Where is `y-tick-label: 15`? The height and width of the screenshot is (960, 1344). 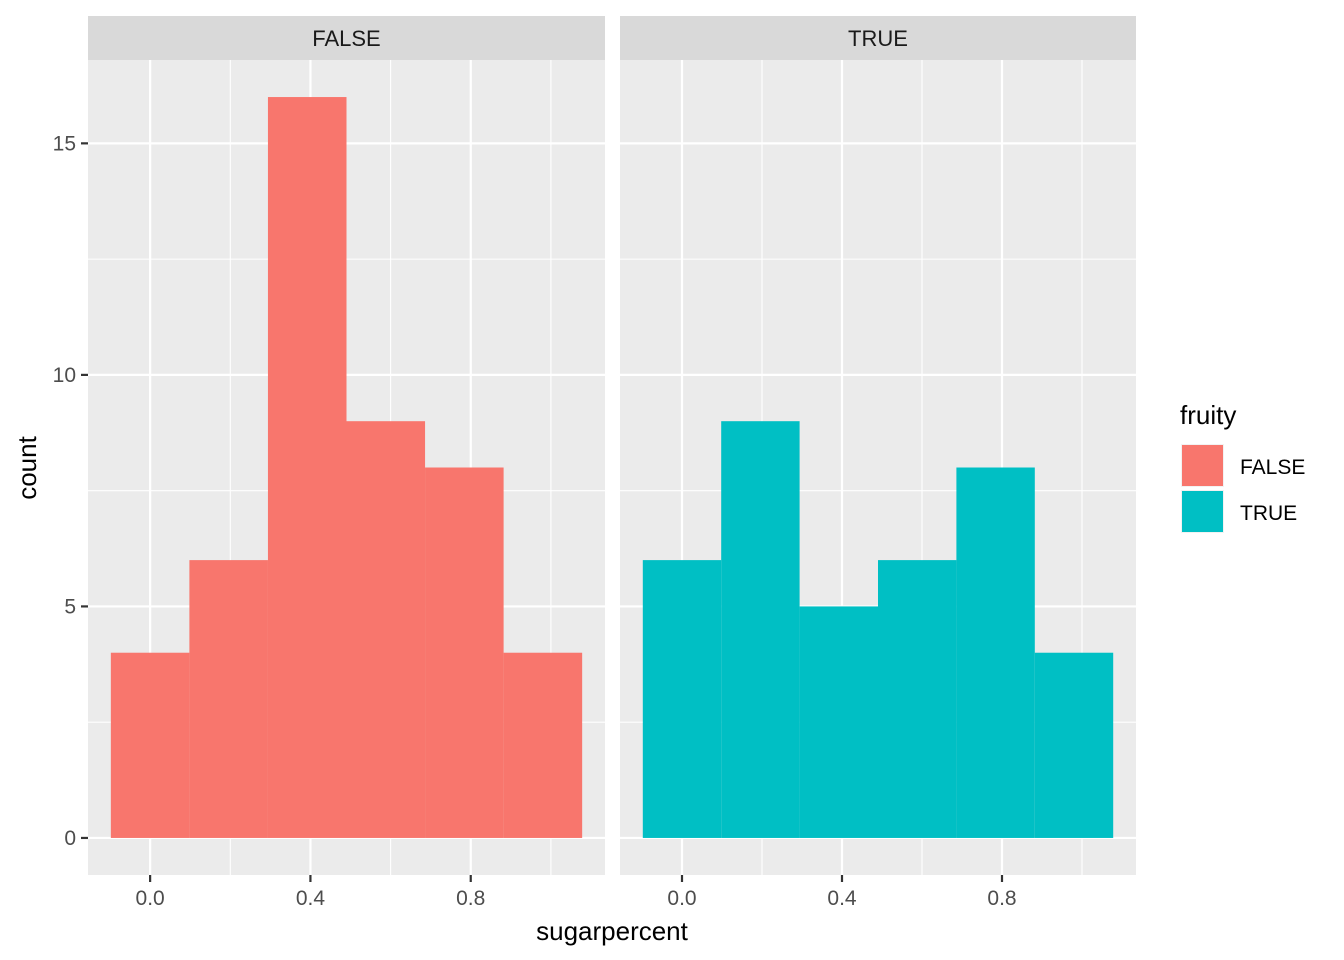
y-tick-label: 15 is located at coordinates (64, 143).